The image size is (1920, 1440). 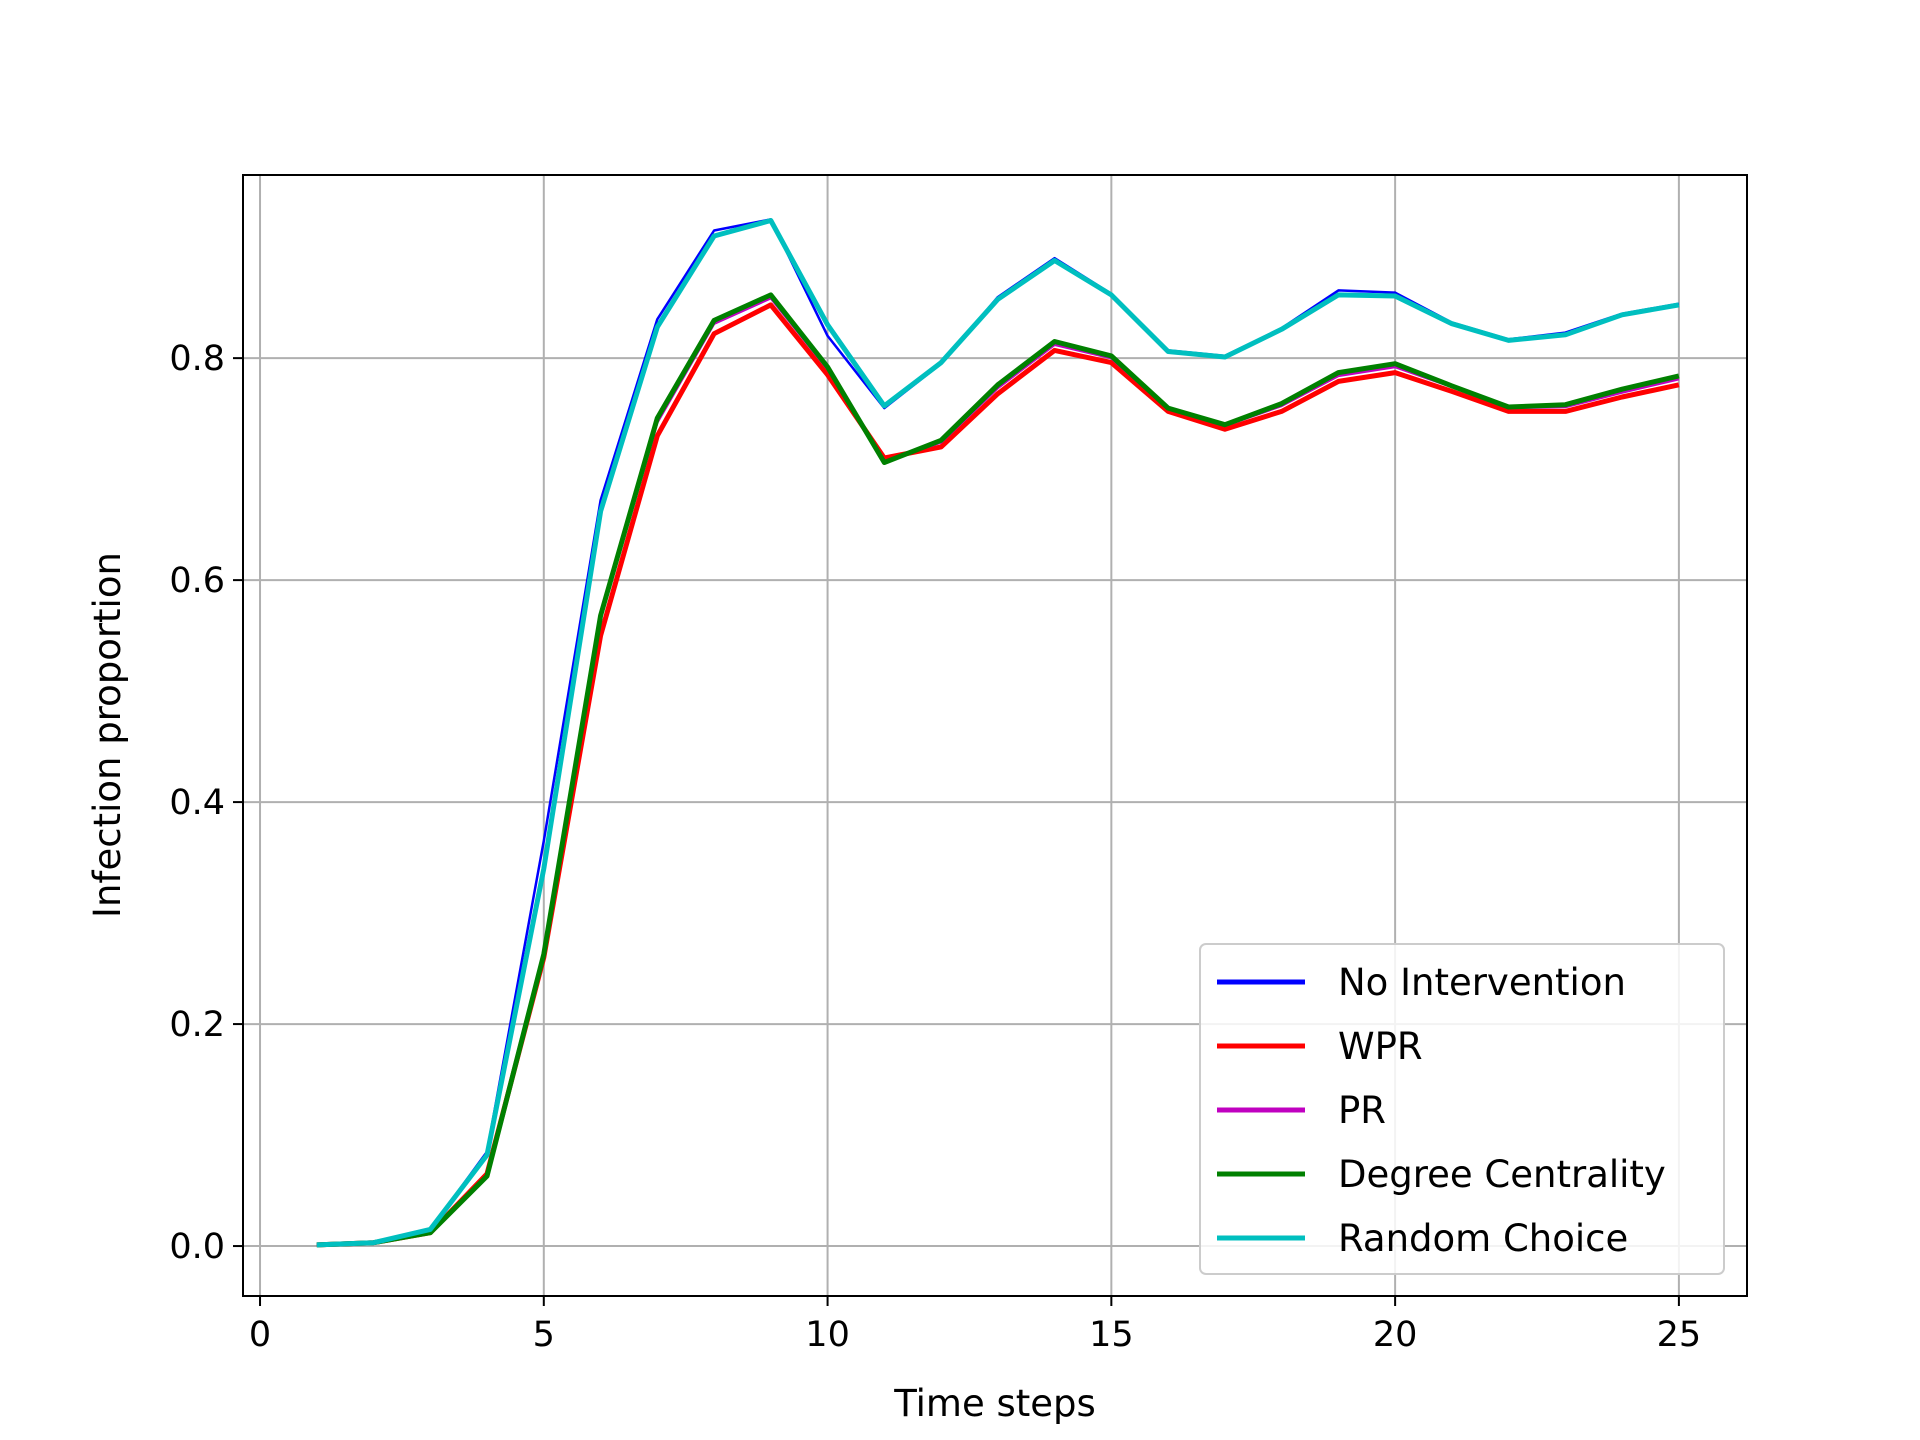 What do you see at coordinates (260, 1335) in the screenshot?
I see `x-tick-label: 0` at bounding box center [260, 1335].